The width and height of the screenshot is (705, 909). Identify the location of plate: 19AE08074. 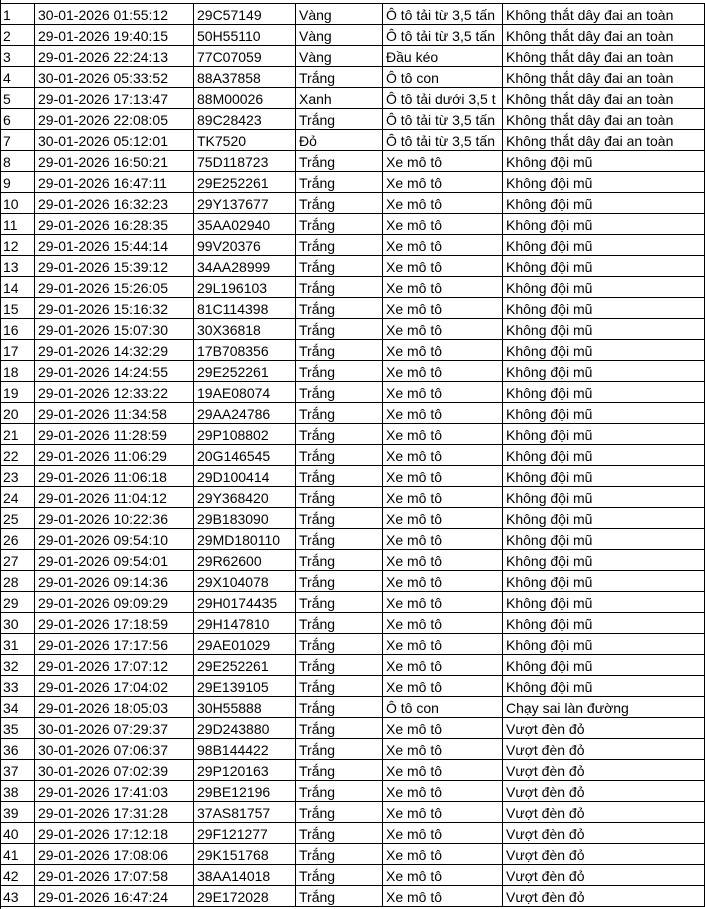
(245, 392).